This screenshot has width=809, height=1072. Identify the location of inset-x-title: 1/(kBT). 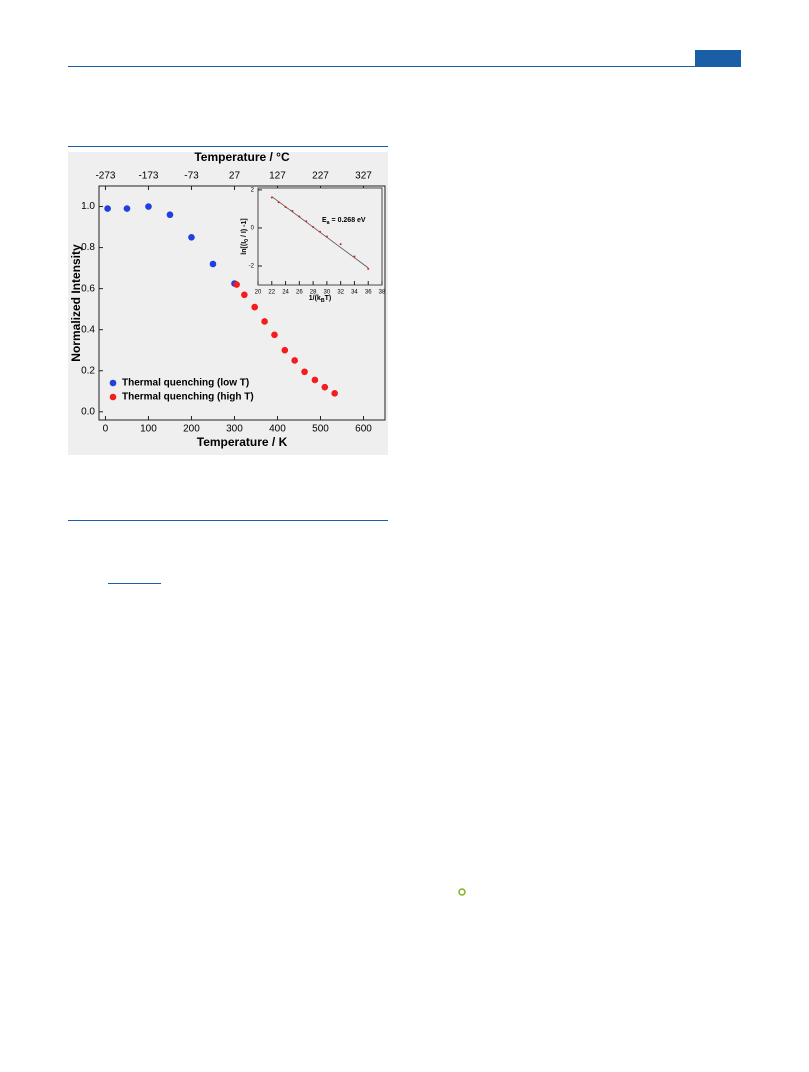
(320, 300).